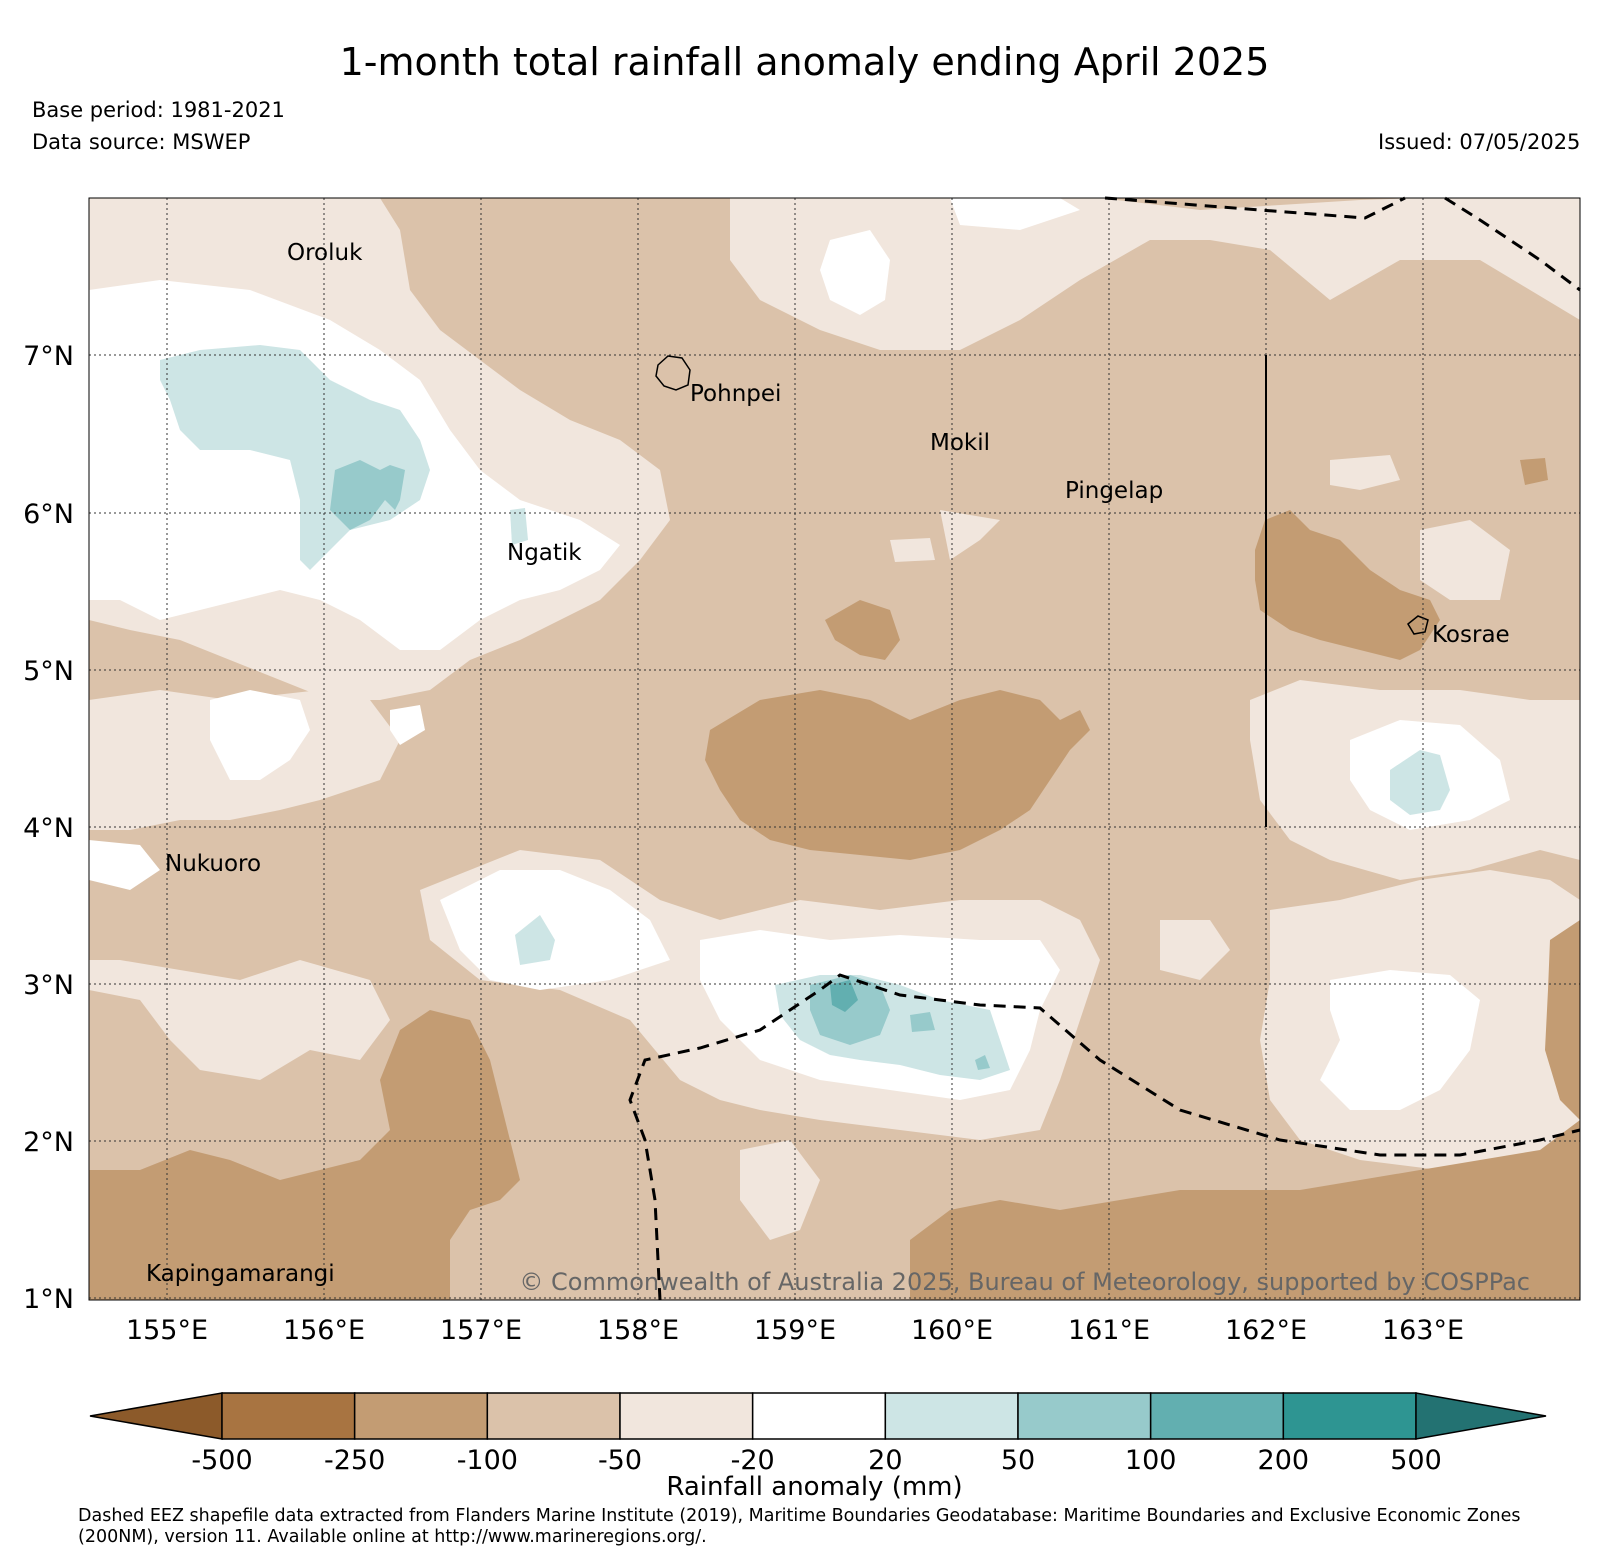  What do you see at coordinates (855, 272) in the screenshot?
I see `contour-white-northeast` at bounding box center [855, 272].